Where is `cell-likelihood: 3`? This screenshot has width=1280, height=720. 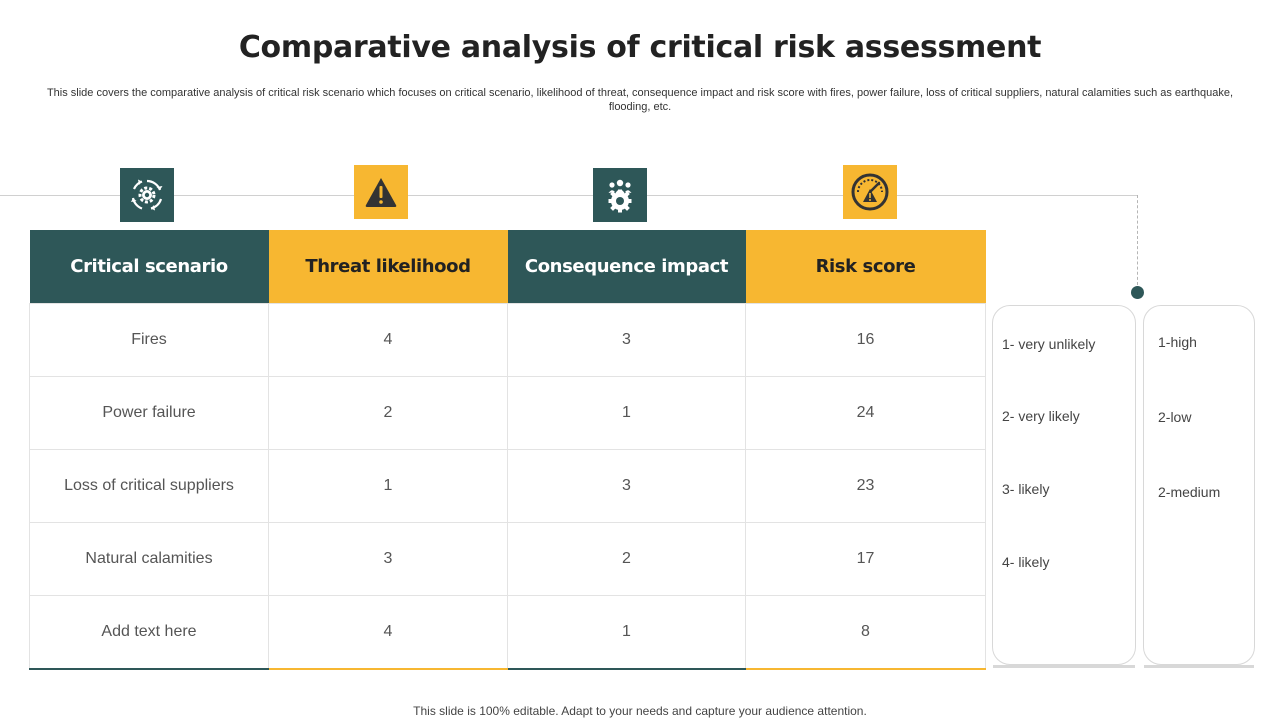
cell-likelihood: 3 is located at coordinates (388, 559).